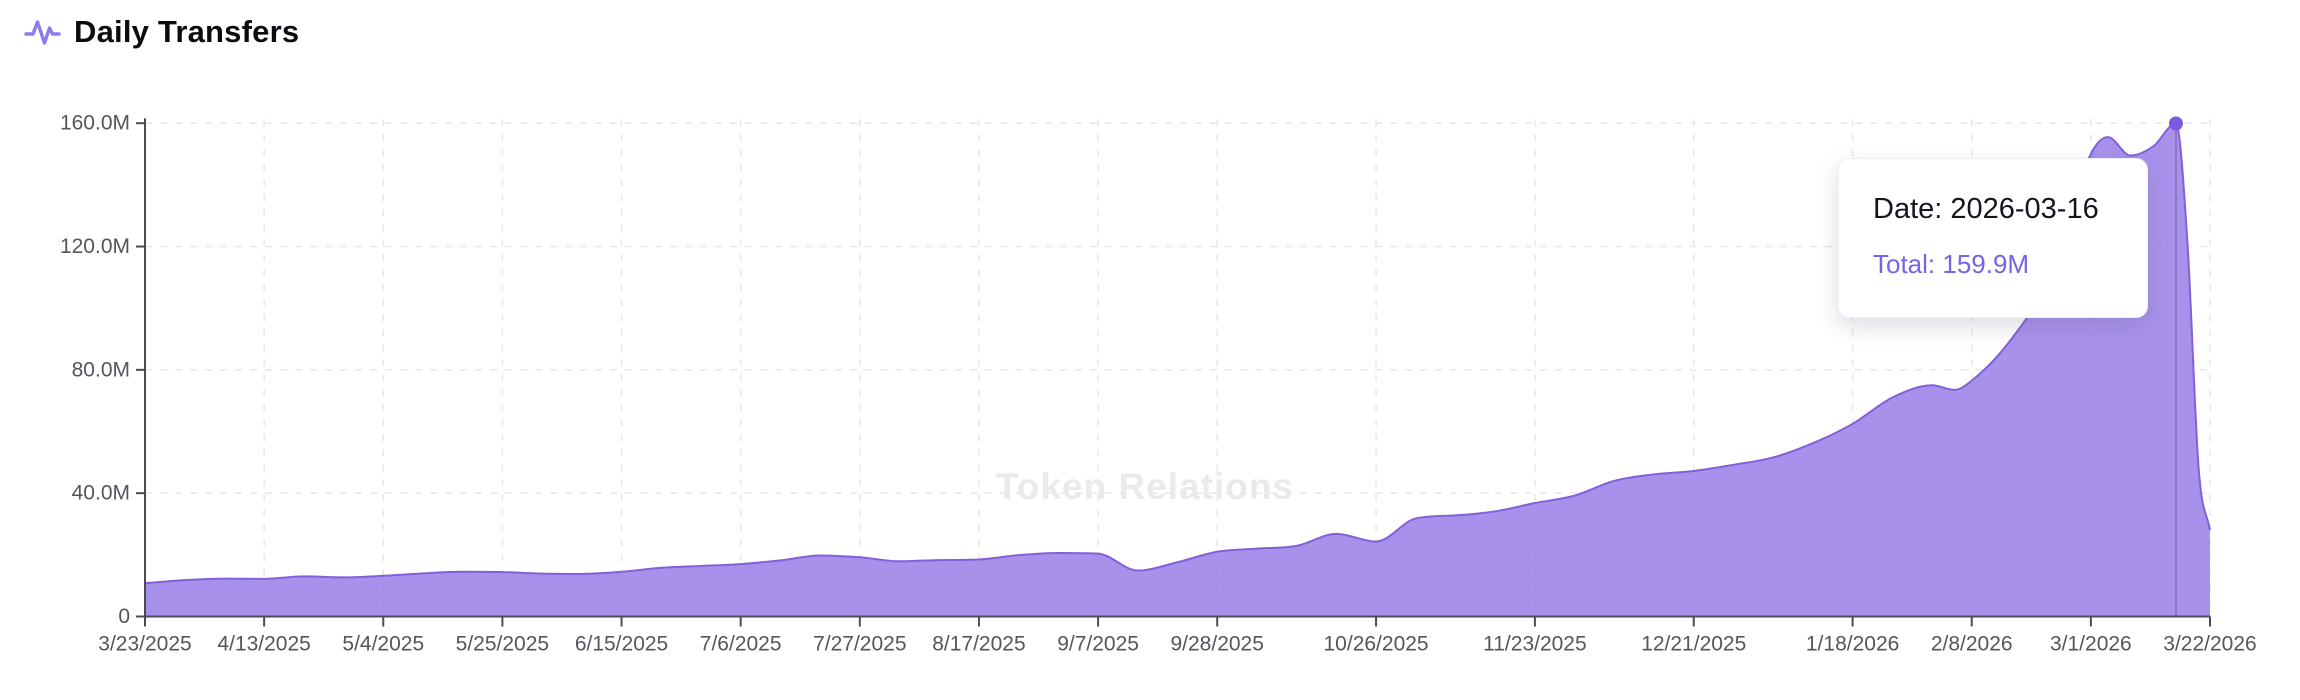  Describe the element at coordinates (144, 644) in the screenshot. I see `x-axis-tick-label: 3/23/2025` at that location.